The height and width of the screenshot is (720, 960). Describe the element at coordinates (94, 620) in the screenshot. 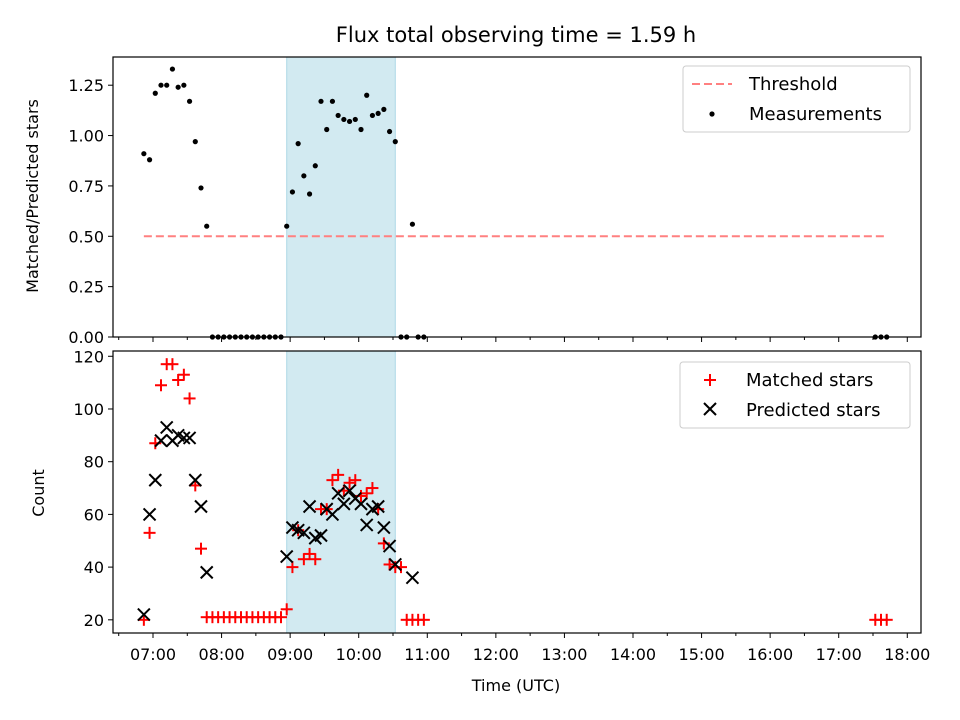

I see `bottom-y-tick-label: 20` at that location.